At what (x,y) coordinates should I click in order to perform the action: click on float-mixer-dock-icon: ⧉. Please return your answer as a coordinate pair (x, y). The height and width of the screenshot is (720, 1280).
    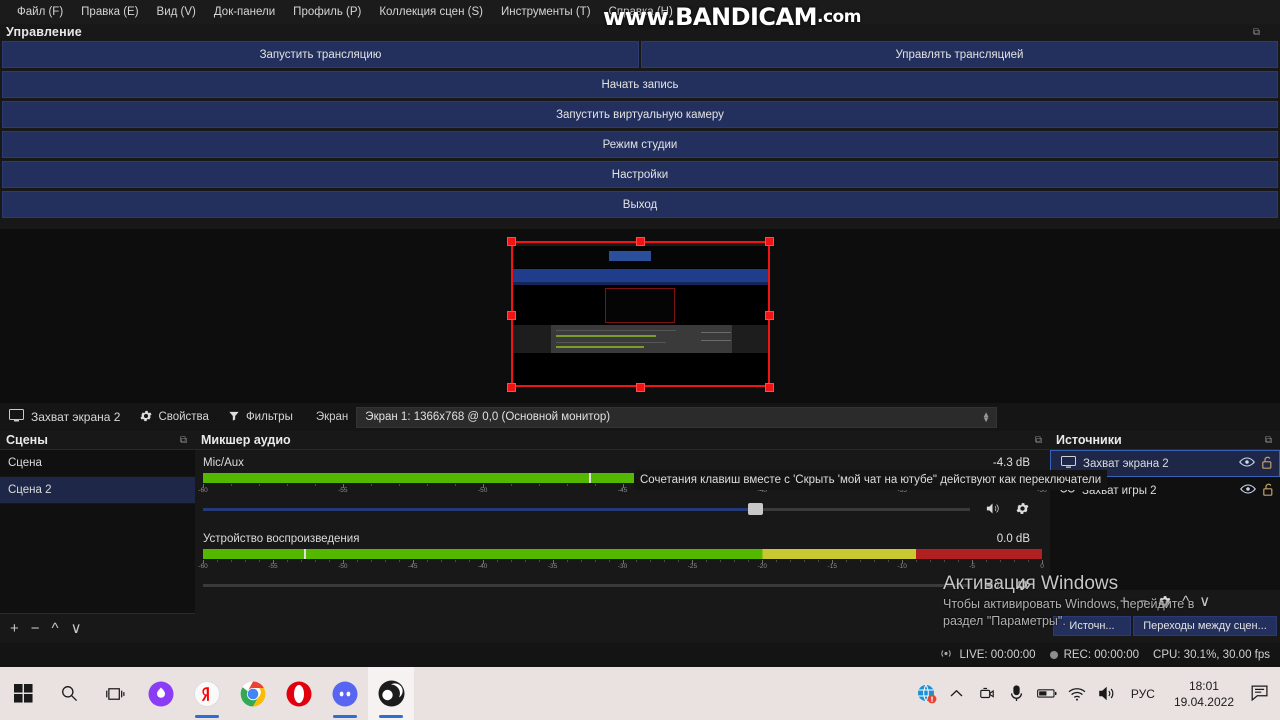
    Looking at the image, I should click on (1038, 440).